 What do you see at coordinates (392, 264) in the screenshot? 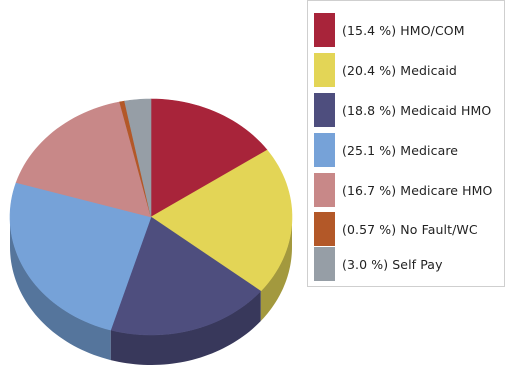
I see `legend-label-self-pay: (3.0 %) Self Pay` at bounding box center [392, 264].